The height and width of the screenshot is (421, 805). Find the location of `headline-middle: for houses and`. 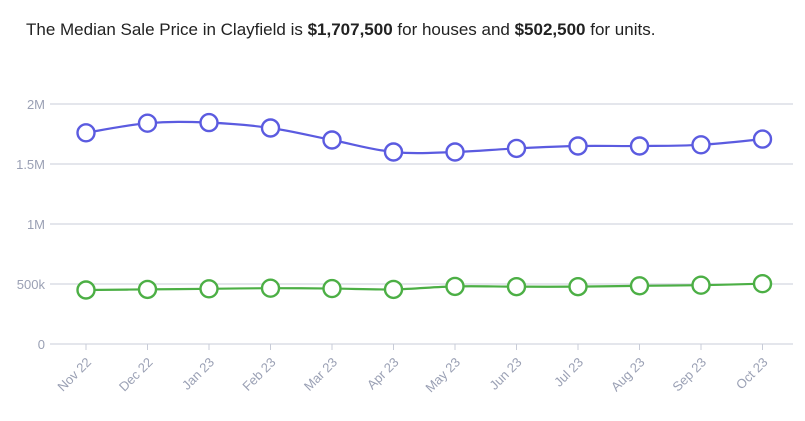

headline-middle: for houses and is located at coordinates (453, 29).